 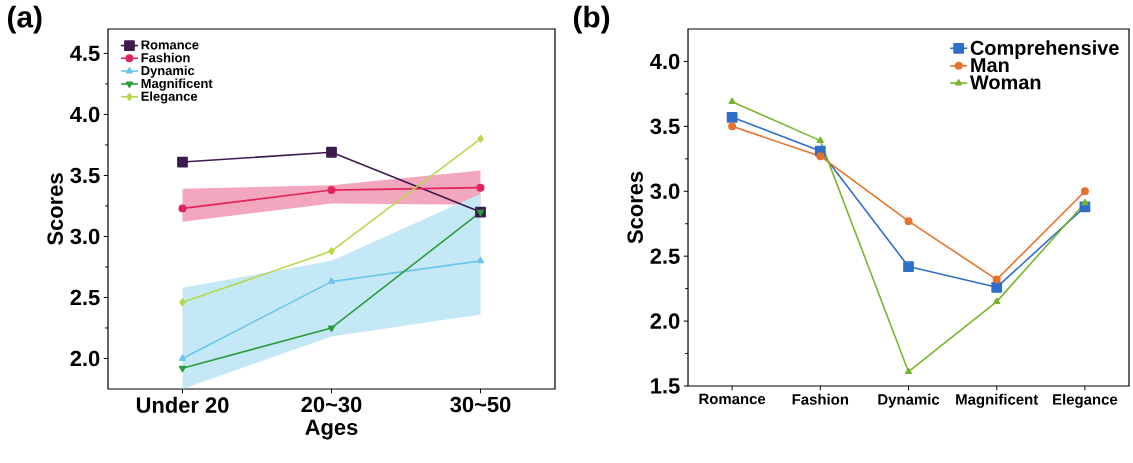 What do you see at coordinates (165, 57) in the screenshot?
I see `legend-label: Fashion` at bounding box center [165, 57].